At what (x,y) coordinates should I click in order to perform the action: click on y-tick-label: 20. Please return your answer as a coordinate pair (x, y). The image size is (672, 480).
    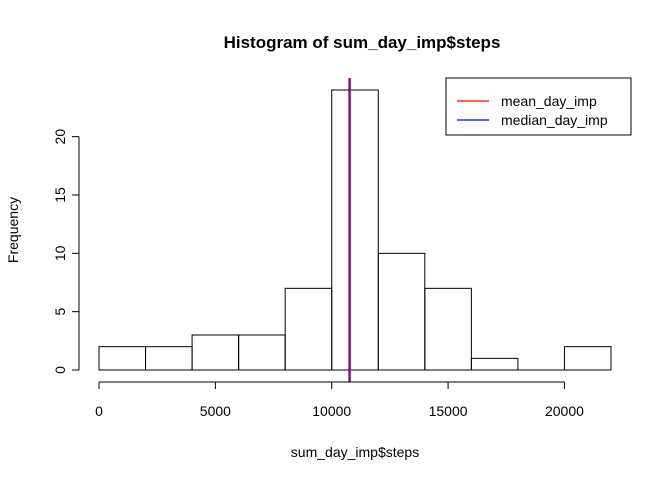
    Looking at the image, I should click on (60, 137).